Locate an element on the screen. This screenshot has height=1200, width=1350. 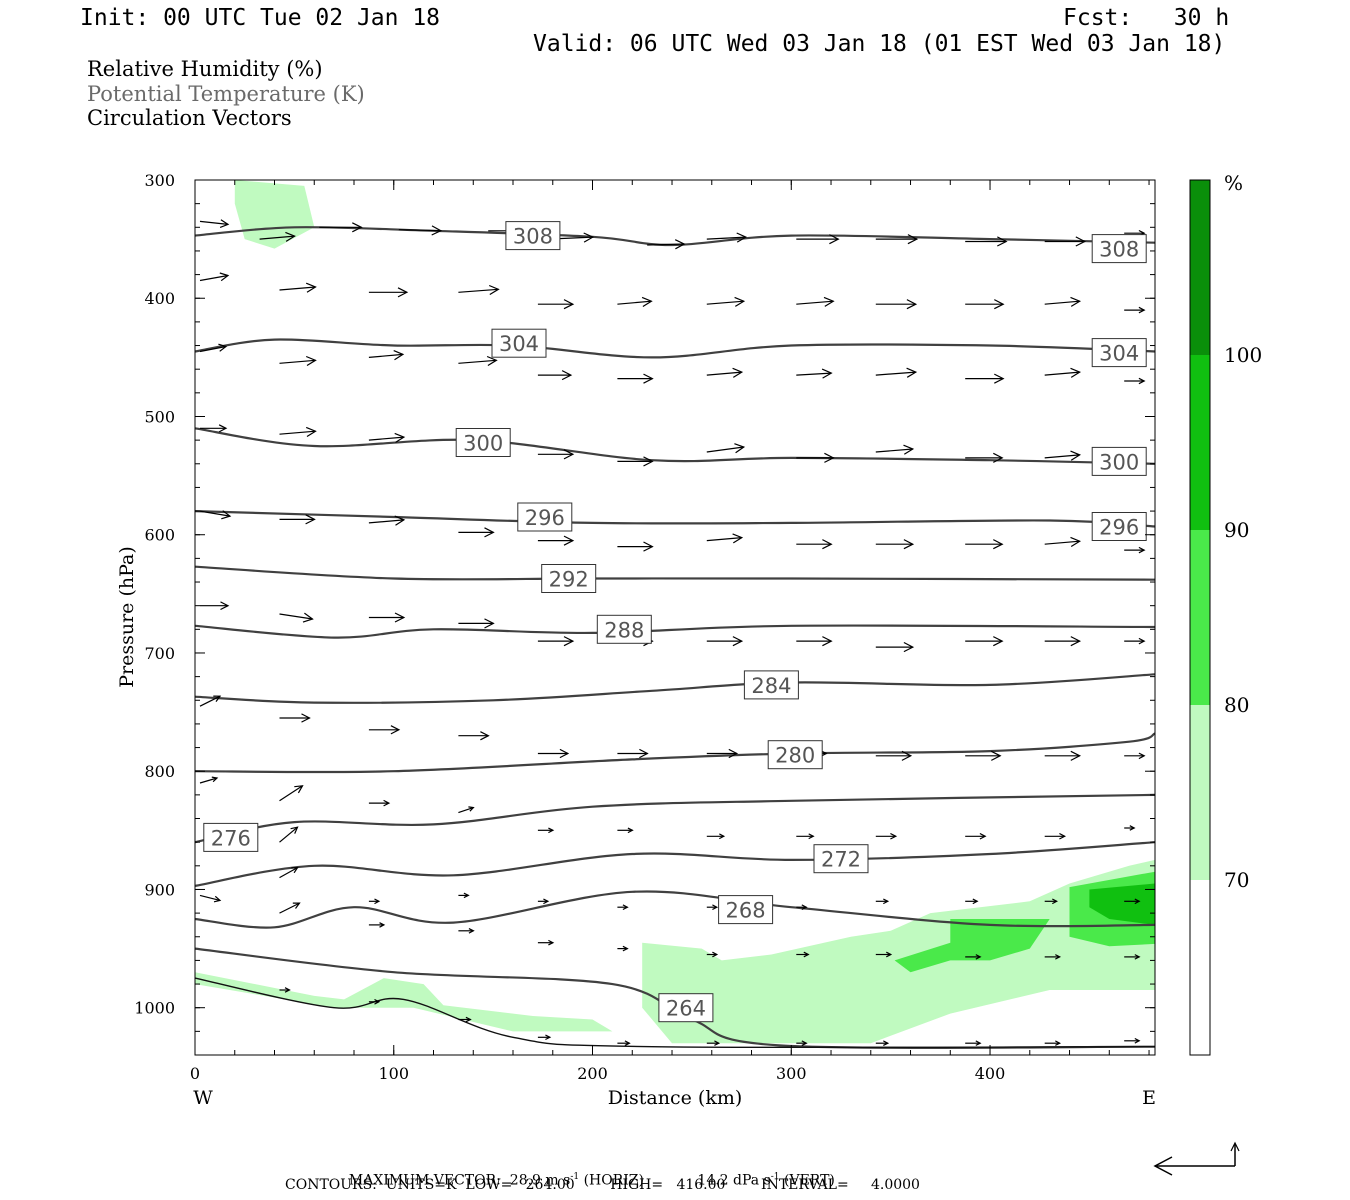
west-label: W is located at coordinates (203, 1098).